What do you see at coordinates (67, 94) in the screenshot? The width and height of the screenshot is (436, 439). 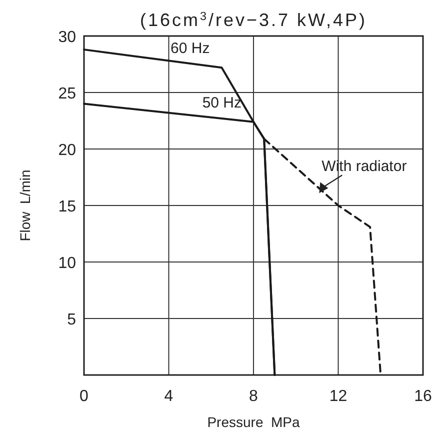 I see `y-tick-label: 25` at bounding box center [67, 94].